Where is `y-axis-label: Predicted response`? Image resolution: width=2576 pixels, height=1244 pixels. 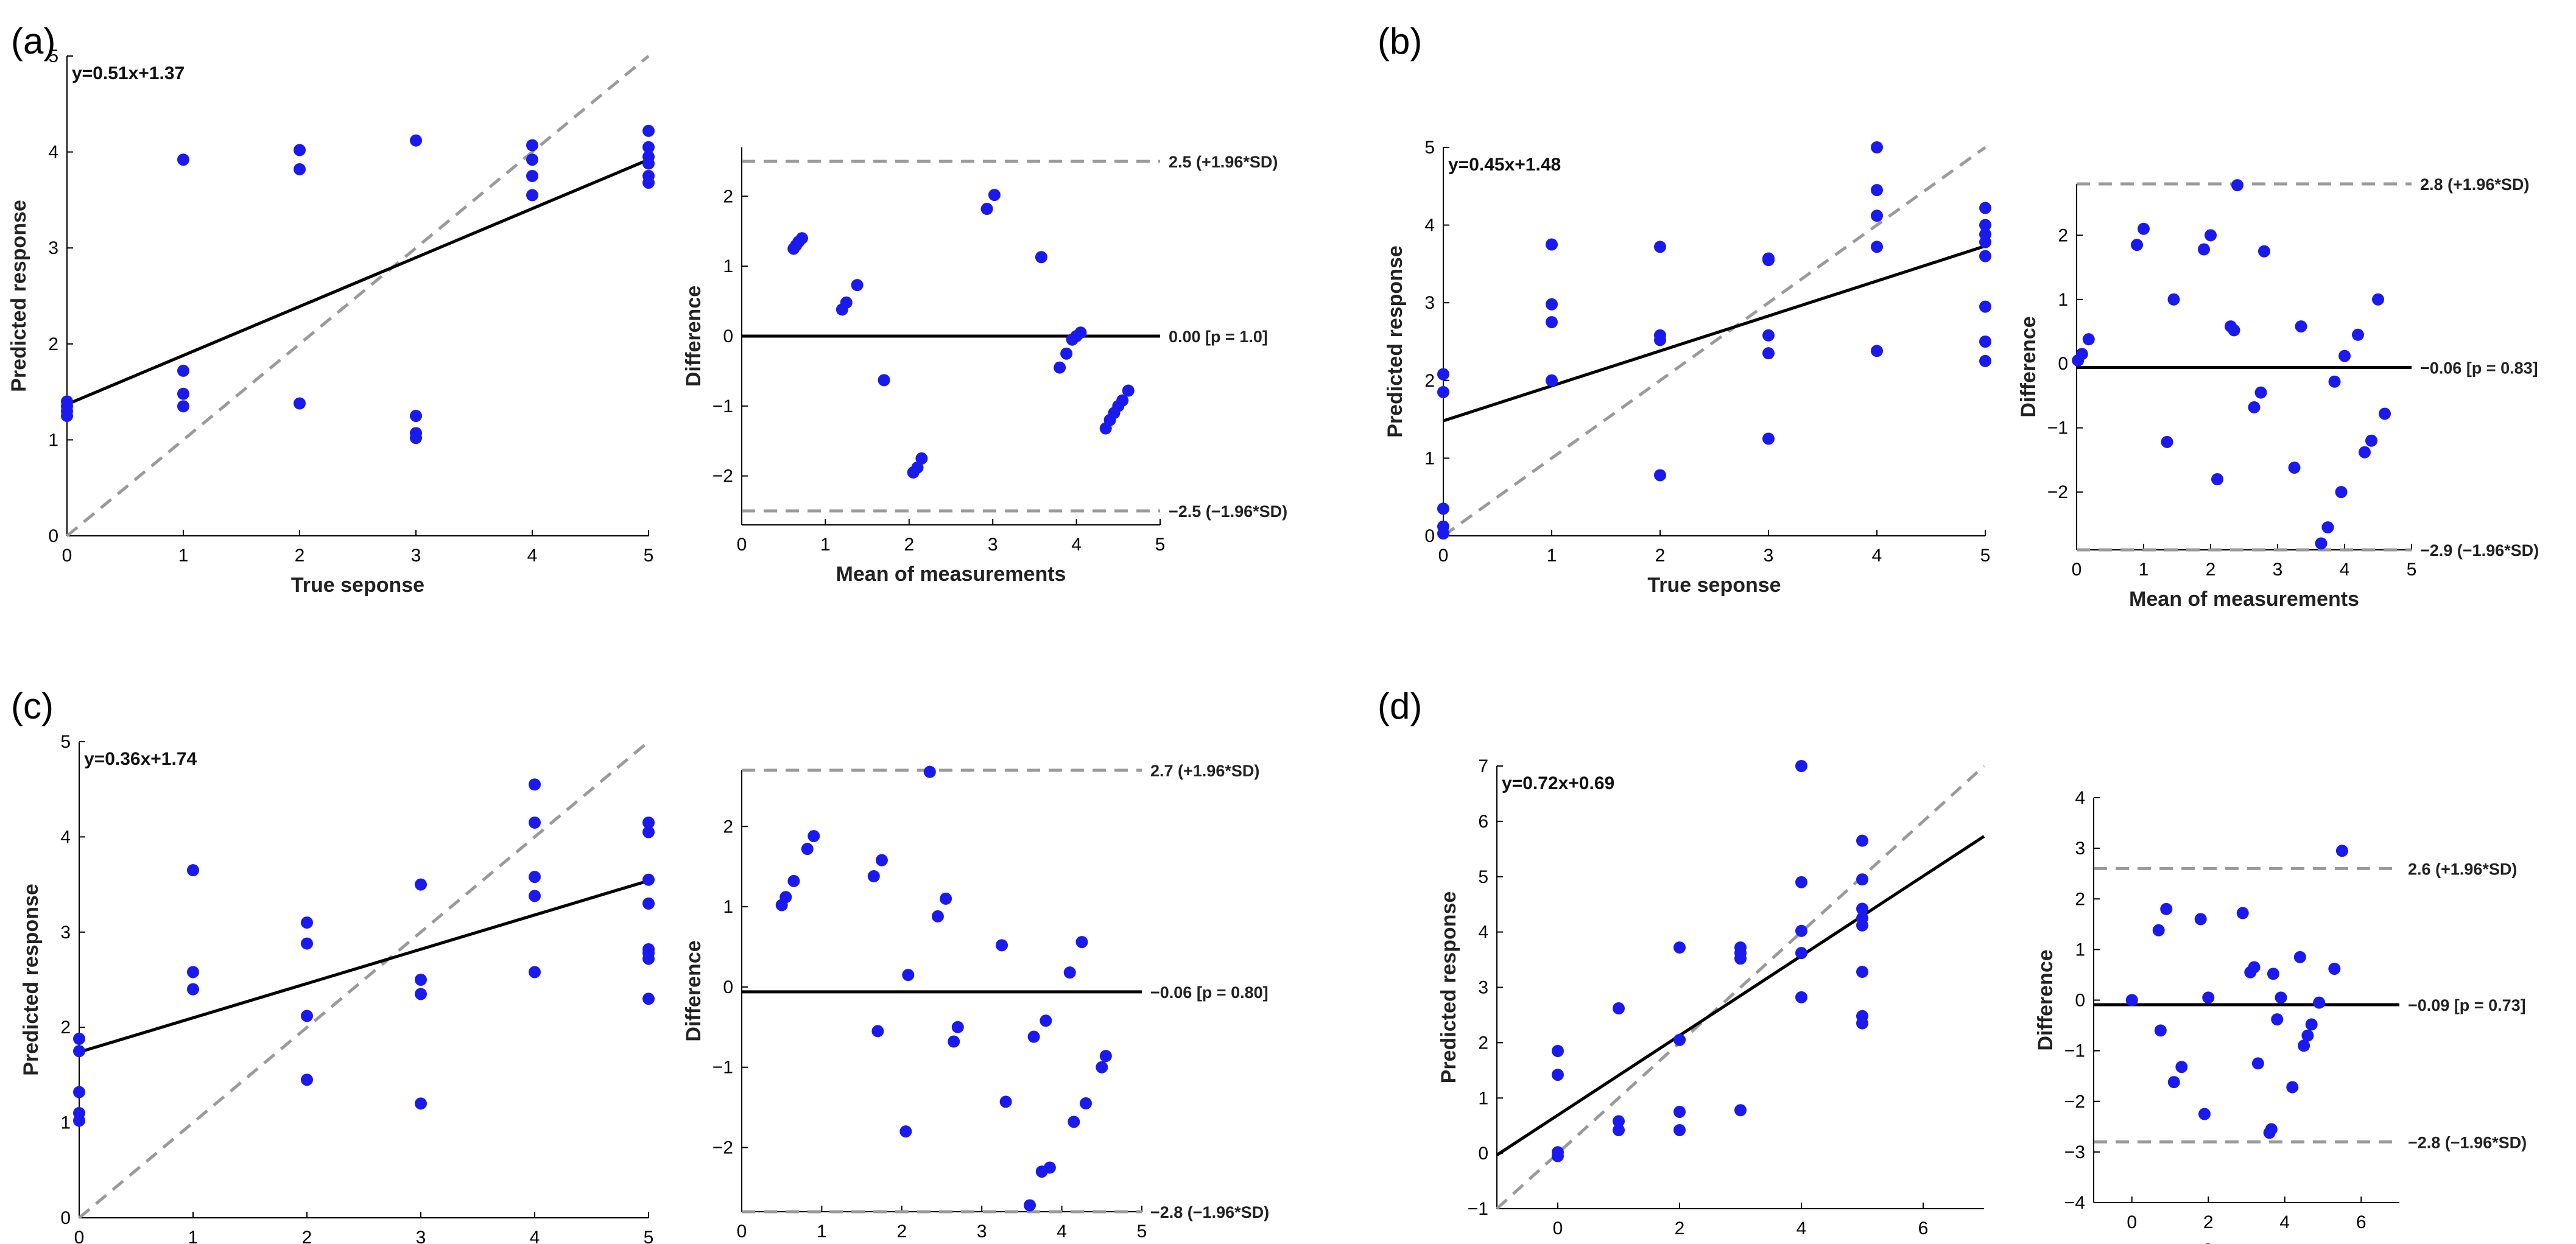
y-axis-label: Predicted response is located at coordinates (18, 296).